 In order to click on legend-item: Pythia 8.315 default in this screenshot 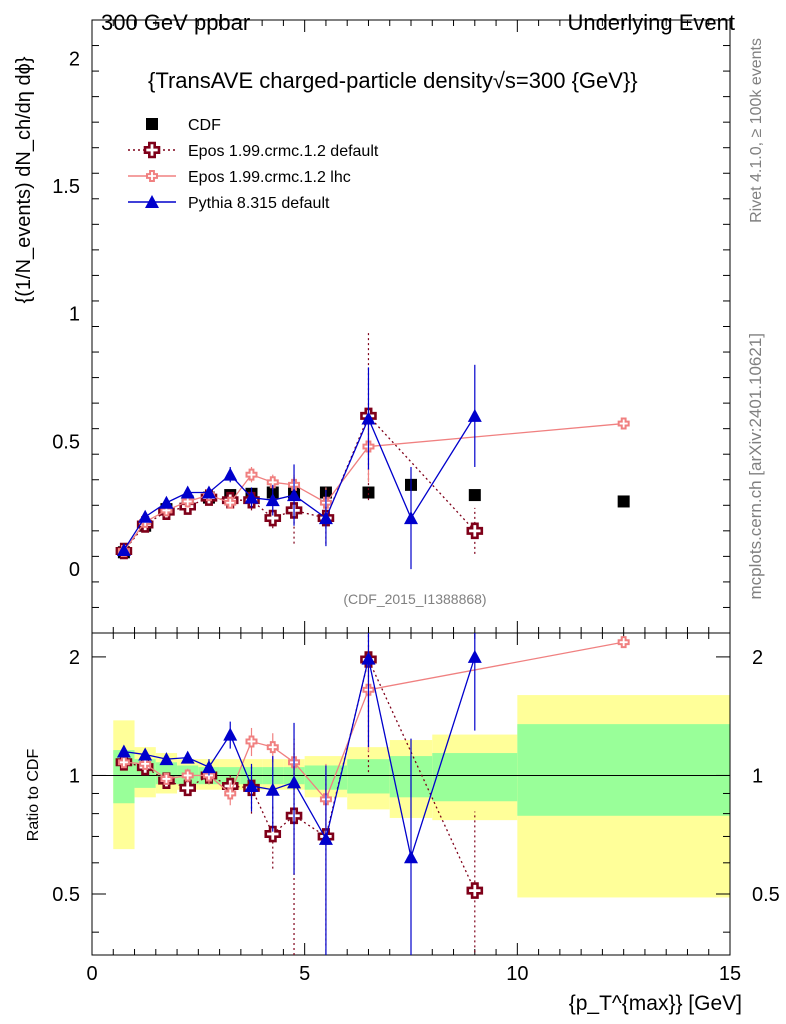, I will do `click(229, 203)`.